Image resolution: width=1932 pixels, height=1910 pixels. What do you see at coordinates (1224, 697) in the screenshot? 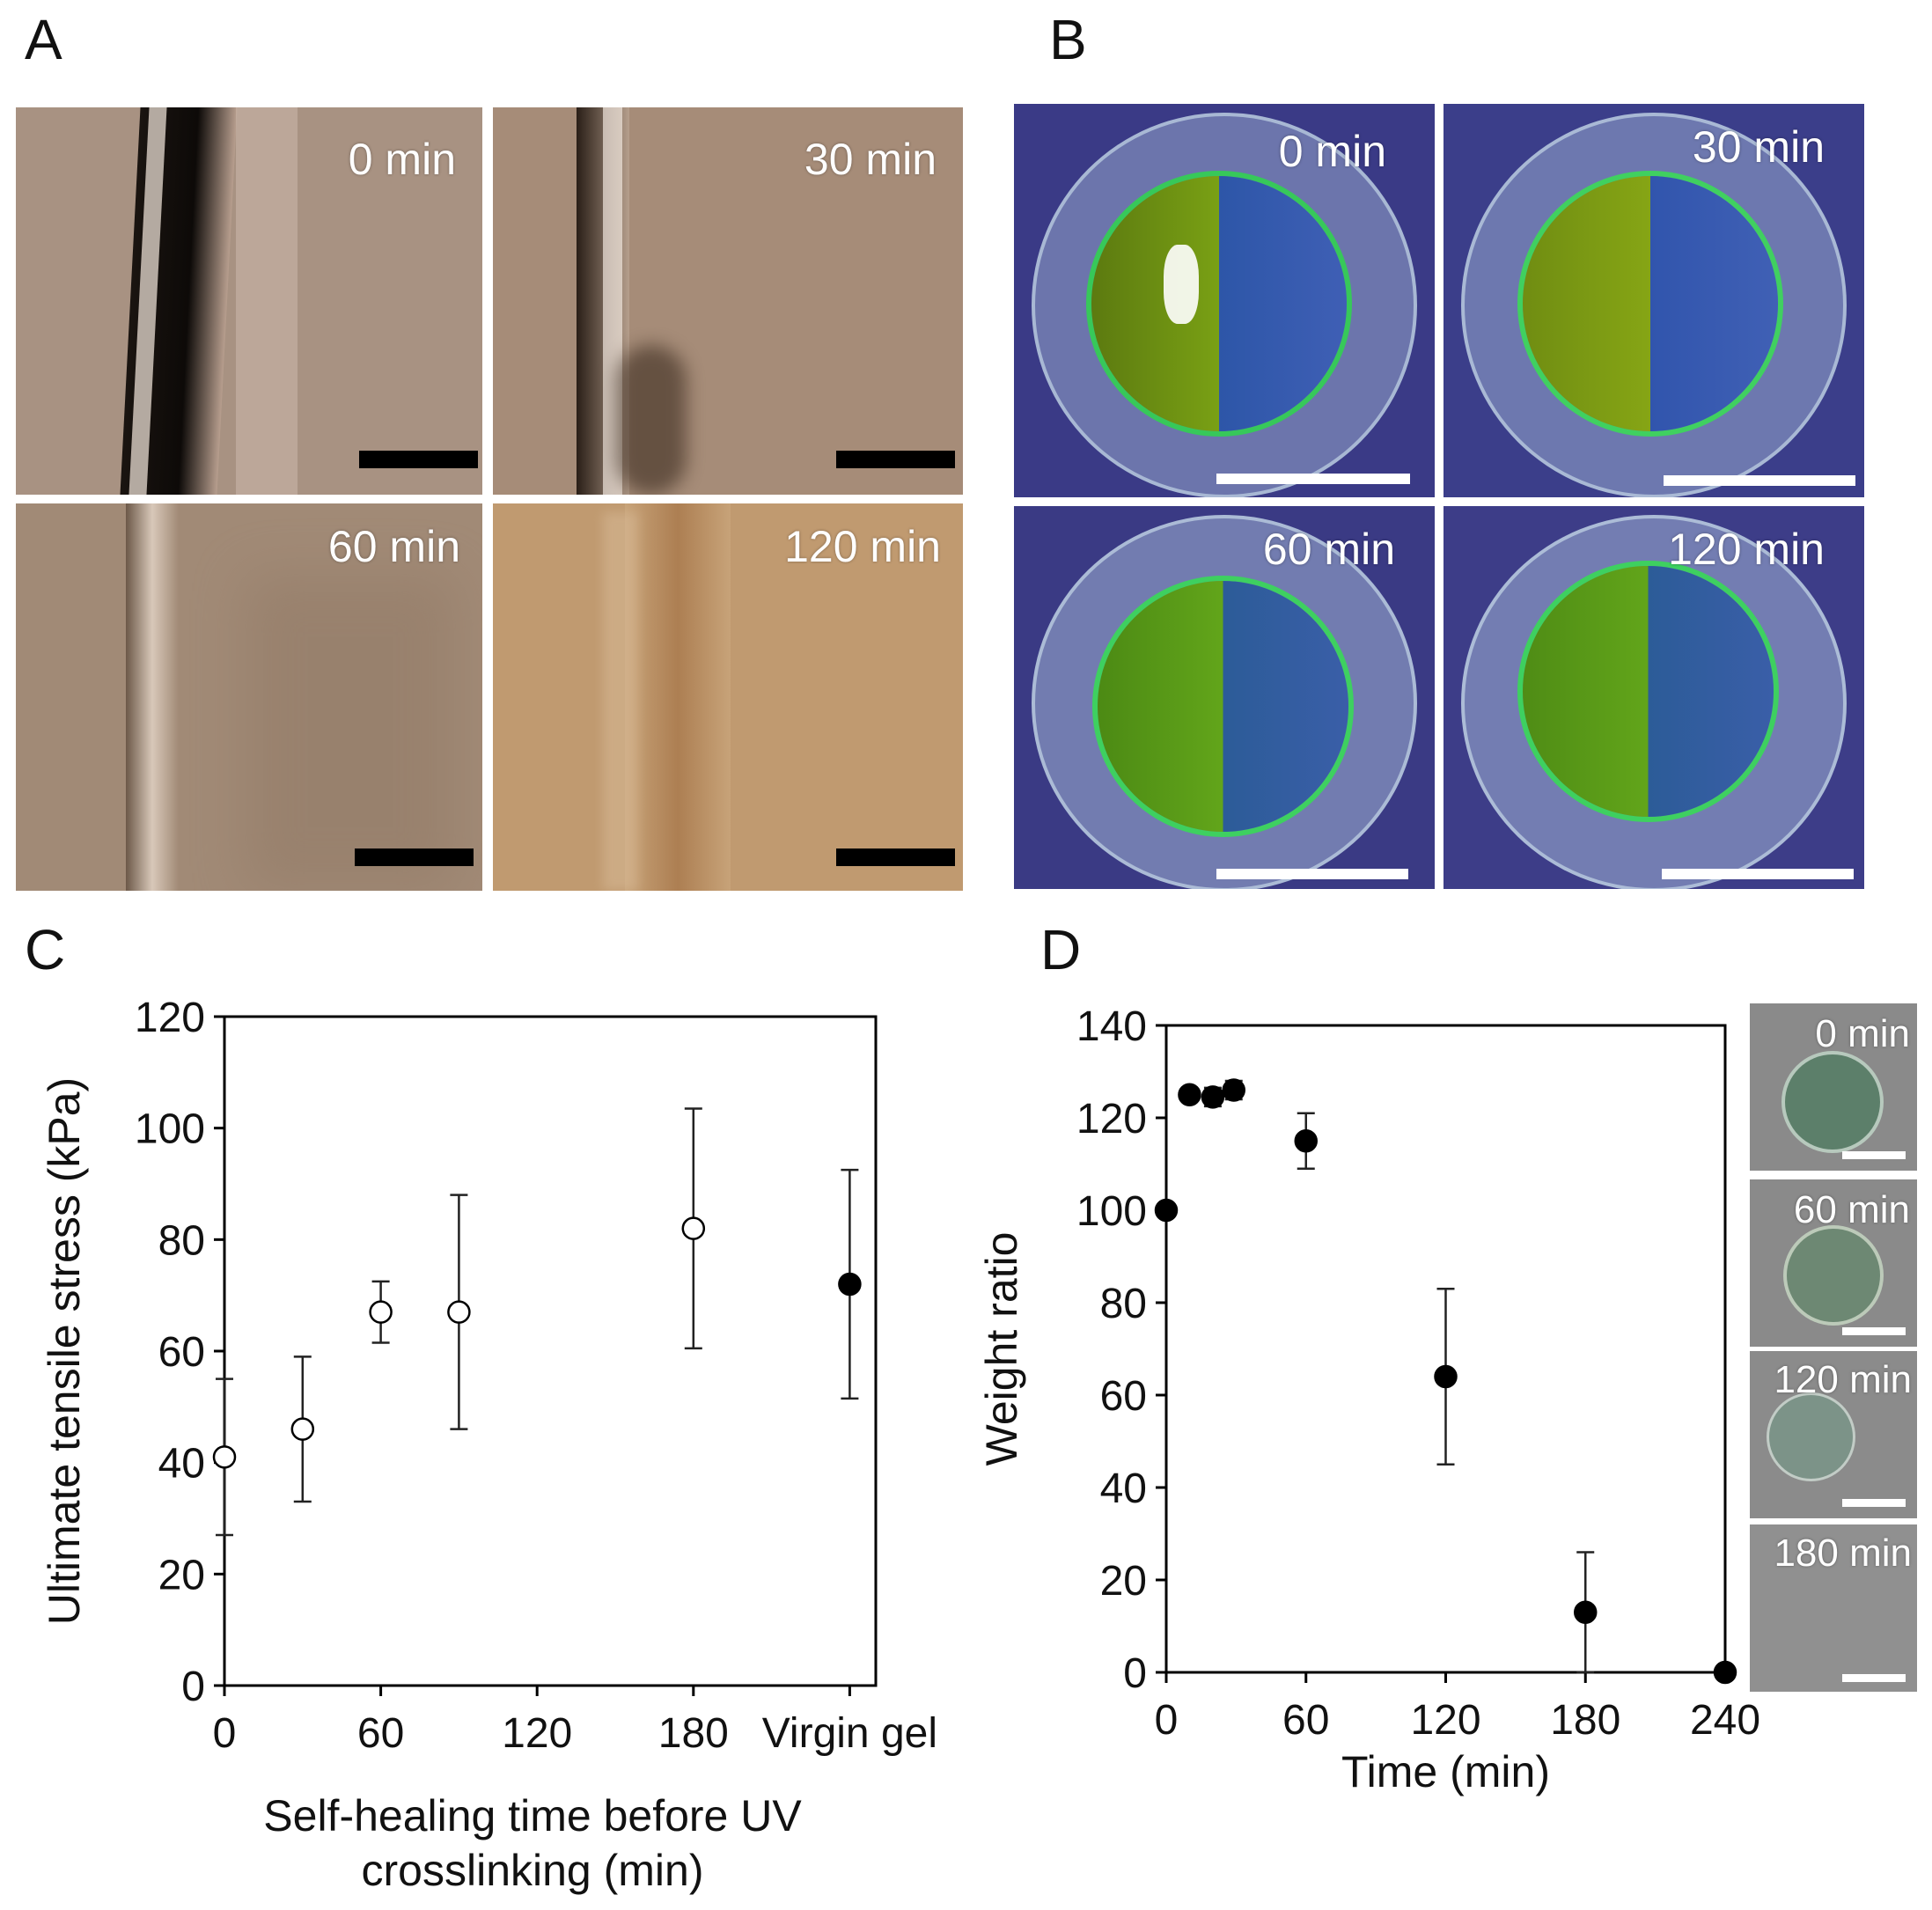
I see `hydrogel-photo-60min: 60 min` at bounding box center [1224, 697].